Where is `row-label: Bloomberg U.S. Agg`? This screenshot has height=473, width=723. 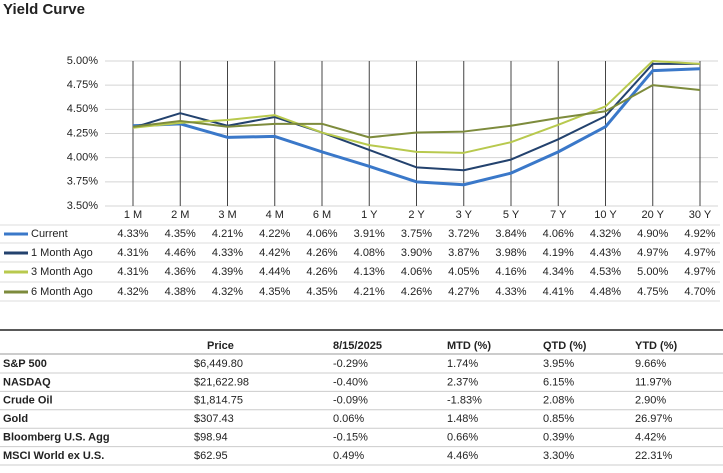
row-label: Bloomberg U.S. Agg is located at coordinates (56, 438).